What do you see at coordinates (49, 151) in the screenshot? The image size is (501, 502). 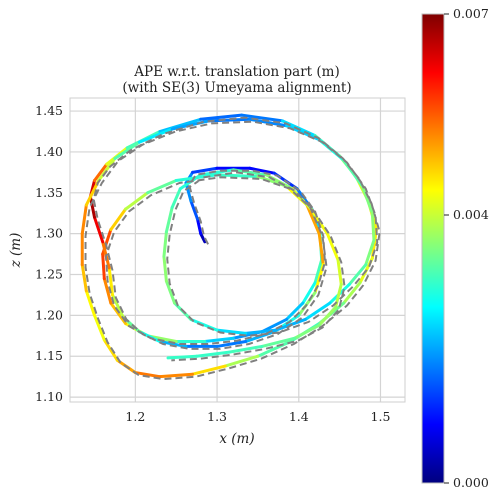 I see `y-tick-label: 1.40` at bounding box center [49, 151].